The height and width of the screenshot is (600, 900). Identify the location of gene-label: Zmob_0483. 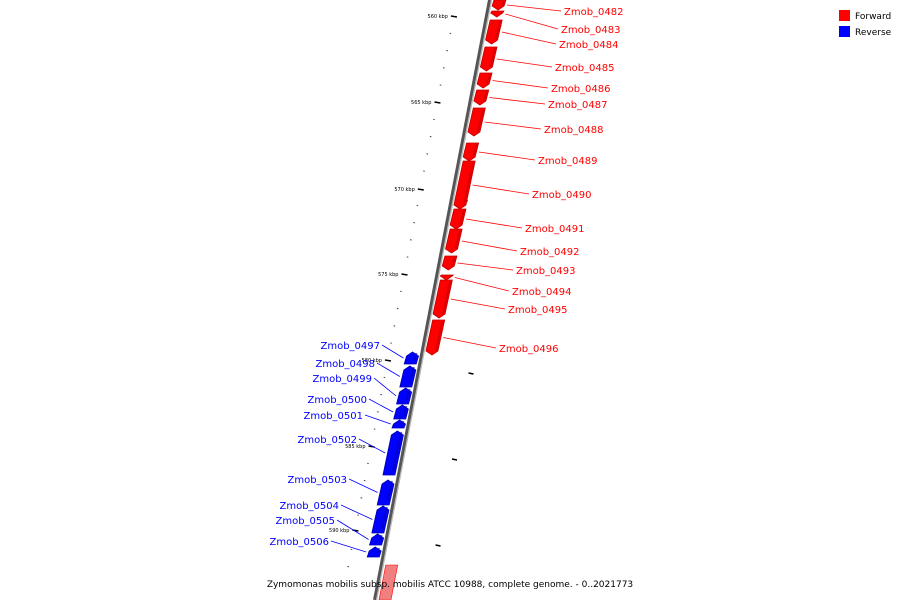
(591, 30).